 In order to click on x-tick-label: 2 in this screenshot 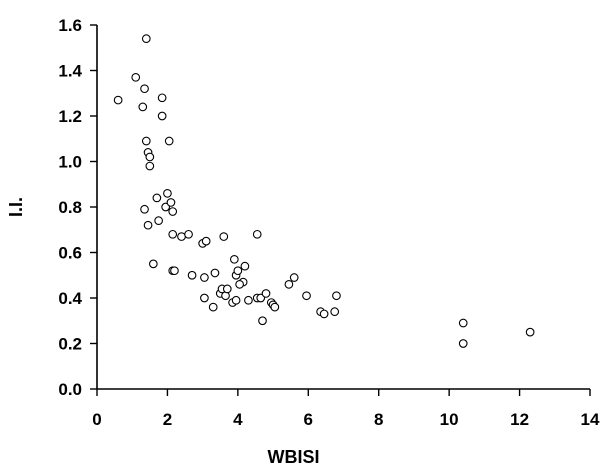, I will do `click(167, 419)`.